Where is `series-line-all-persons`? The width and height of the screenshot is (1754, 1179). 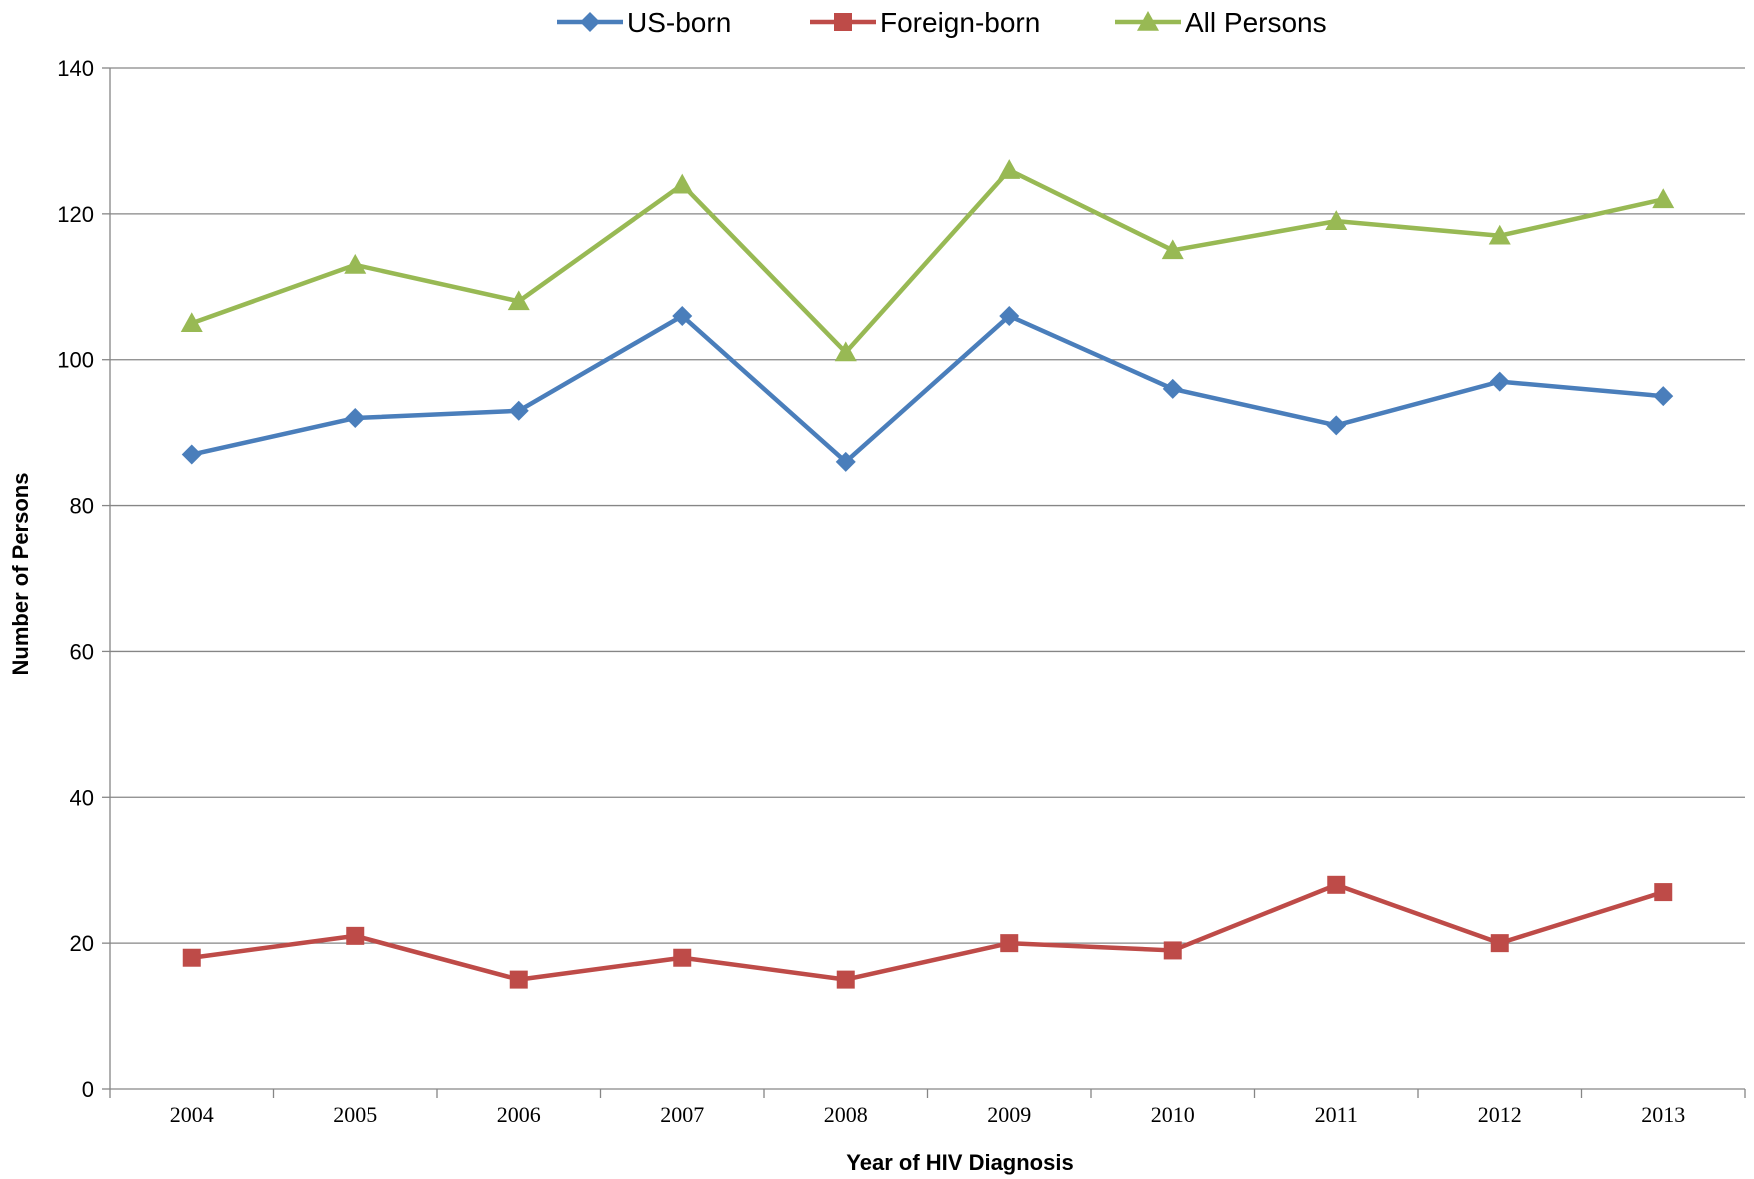 series-line-all-persons is located at coordinates (927, 261).